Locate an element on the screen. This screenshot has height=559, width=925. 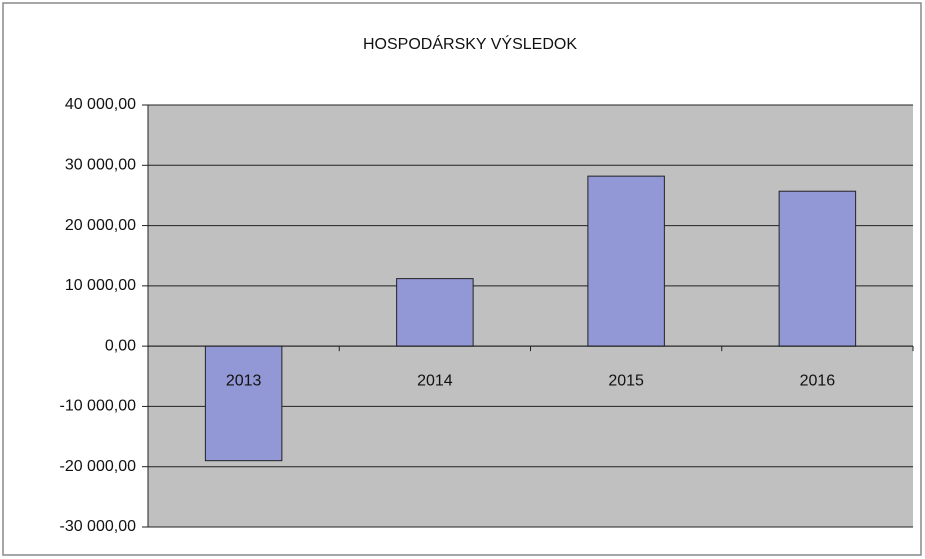
y-tick-label: 0,00 is located at coordinates (120, 345).